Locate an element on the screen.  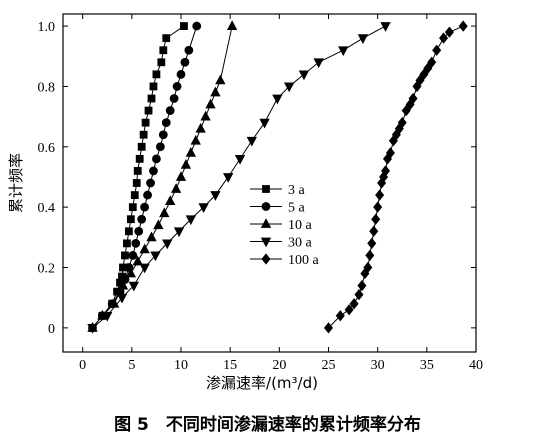
x-tick-label: 20 is located at coordinates (279, 365).